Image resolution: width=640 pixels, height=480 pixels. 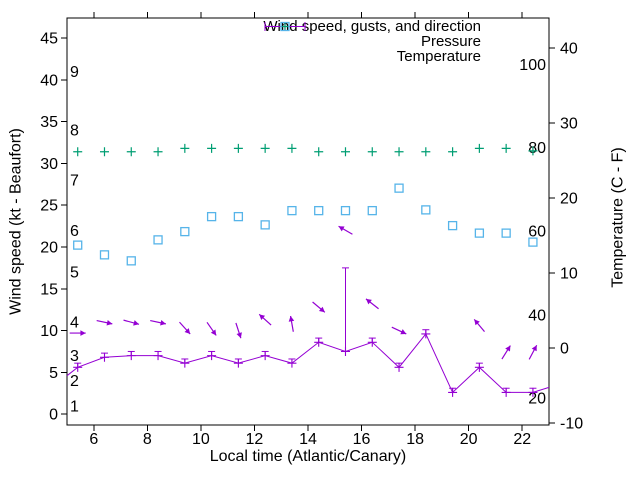 I want to click on beaufort-inner-label: 2, so click(x=74, y=381).